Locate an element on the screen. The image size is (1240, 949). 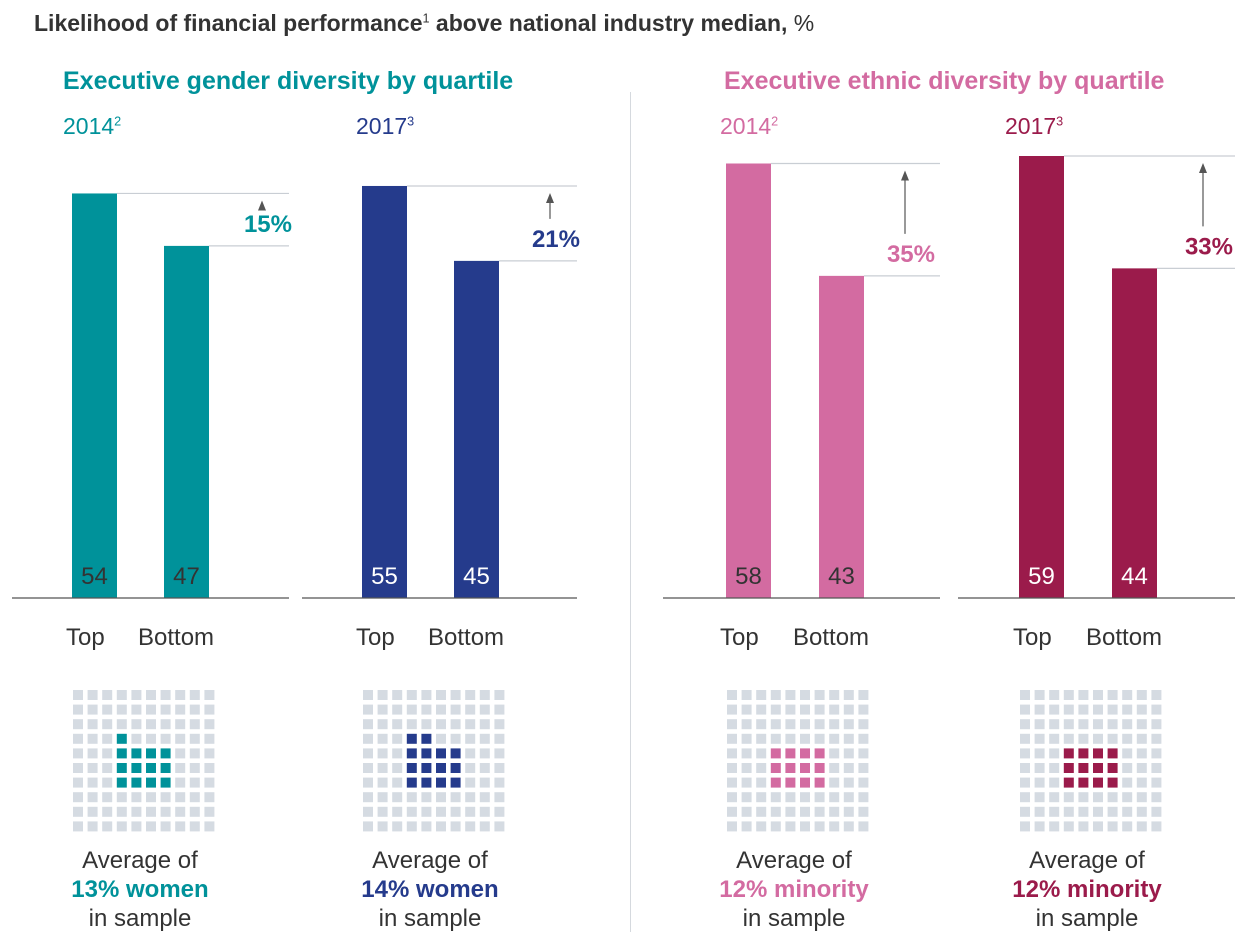
bar-value-label: 44 is located at coordinates (1134, 576).